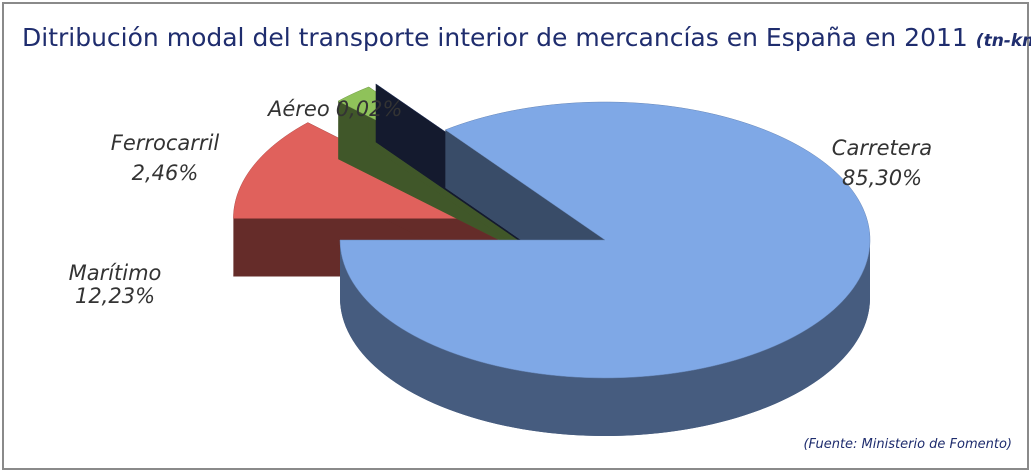 Image resolution: width=1031 pixels, height=473 pixels. I want to click on source: (Fuente: Ministerio de Fomento), so click(907, 444).